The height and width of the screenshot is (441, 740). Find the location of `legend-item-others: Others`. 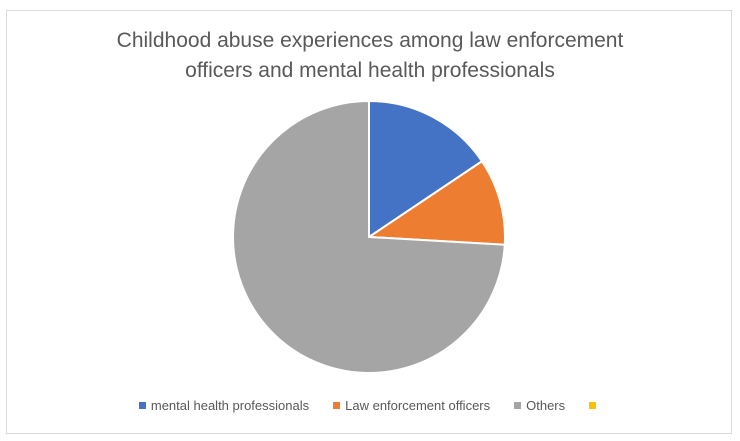

legend-item-others: Others is located at coordinates (539, 405).